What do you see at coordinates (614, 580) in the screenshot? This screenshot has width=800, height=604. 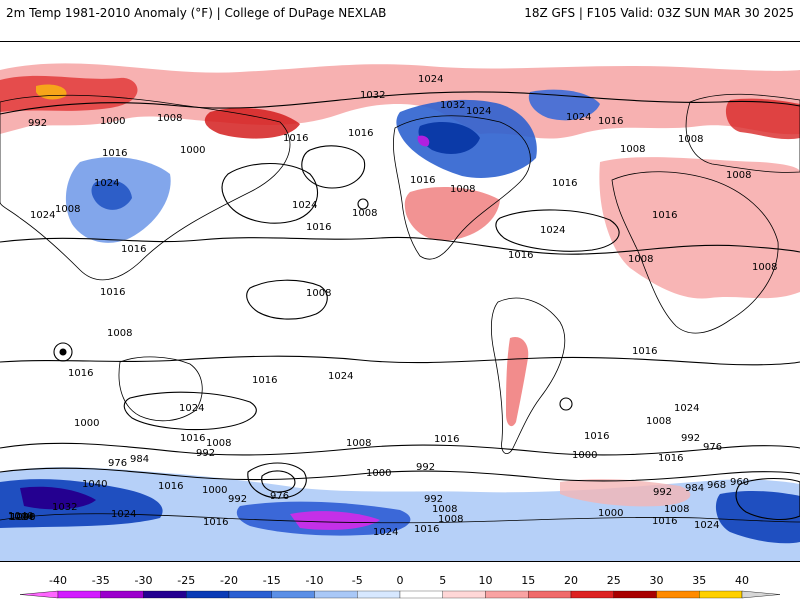 I see `colorbar-tick-label: 25` at bounding box center [614, 580].